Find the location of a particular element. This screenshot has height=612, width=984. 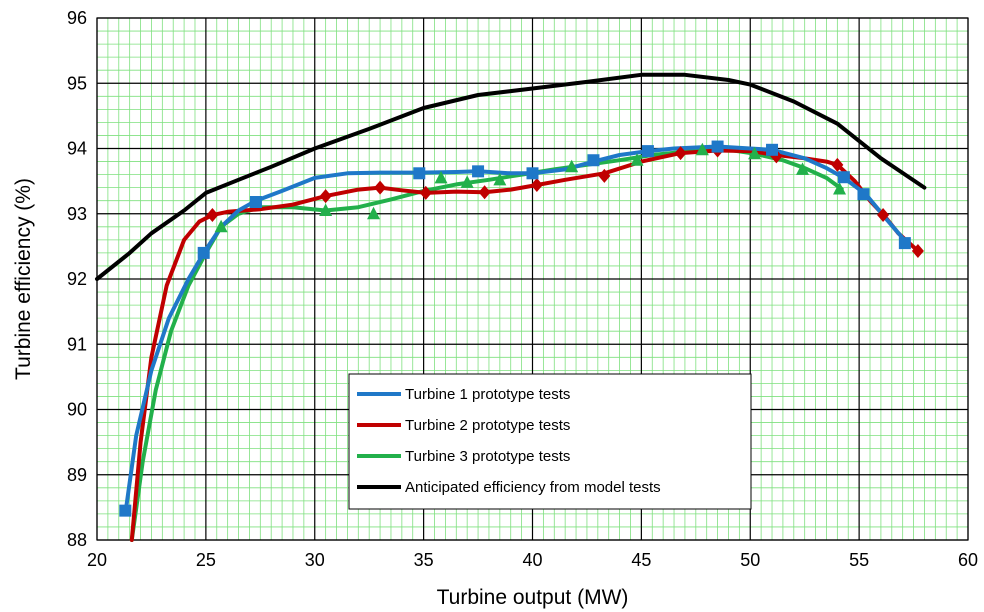

x-tick-label: 35 is located at coordinates (424, 560).